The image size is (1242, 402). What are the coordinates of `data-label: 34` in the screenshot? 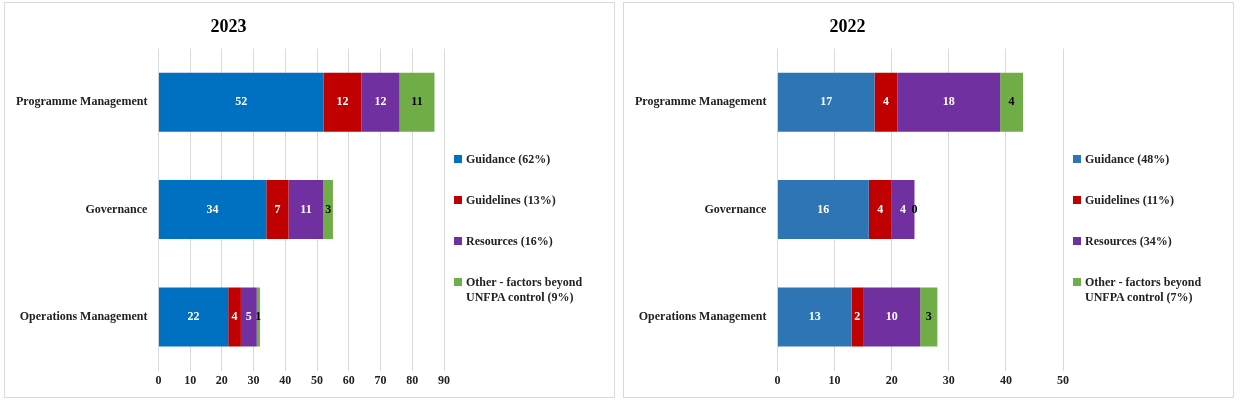 It's located at (212, 208).